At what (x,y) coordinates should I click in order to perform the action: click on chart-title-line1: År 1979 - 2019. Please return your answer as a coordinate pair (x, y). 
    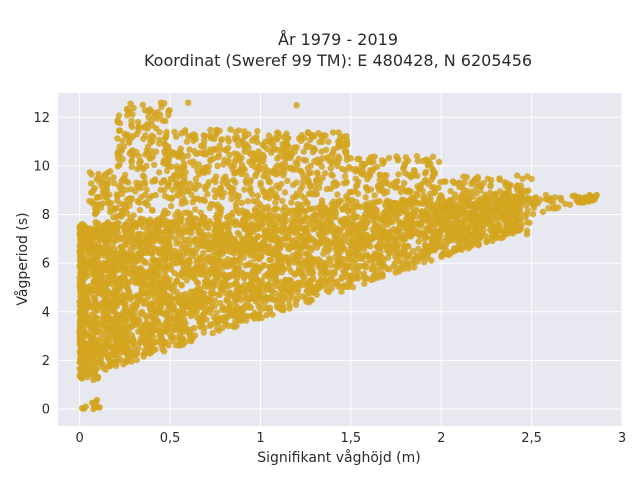
    Looking at the image, I should click on (338, 39).